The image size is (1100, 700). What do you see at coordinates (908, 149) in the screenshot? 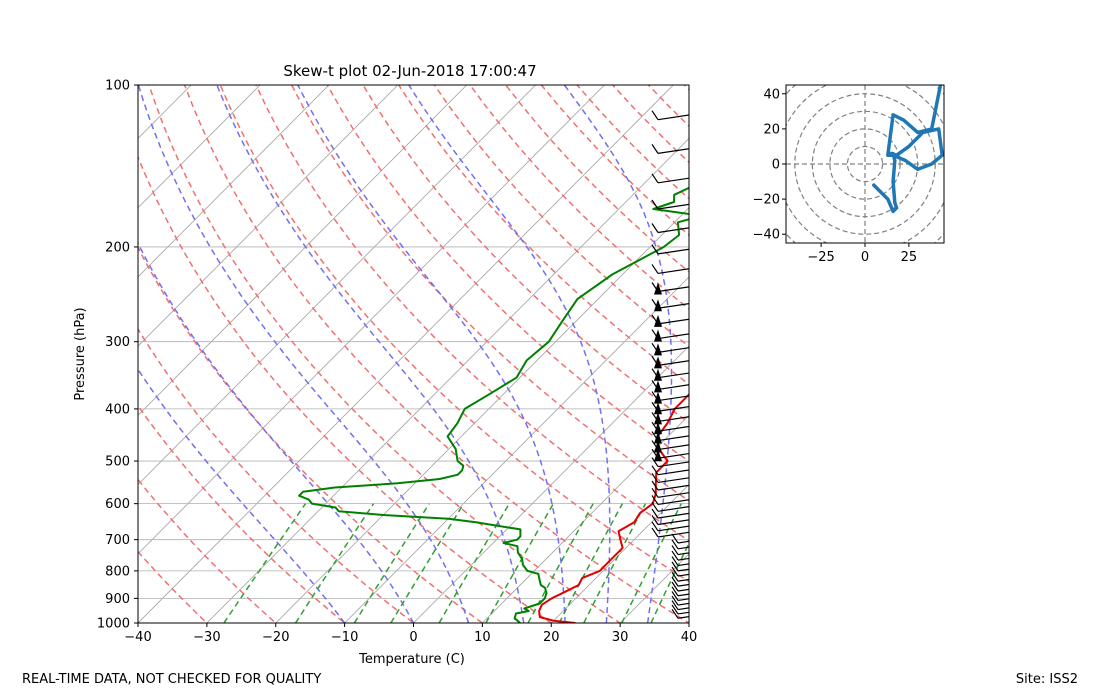
I see `hodograph-line` at bounding box center [908, 149].